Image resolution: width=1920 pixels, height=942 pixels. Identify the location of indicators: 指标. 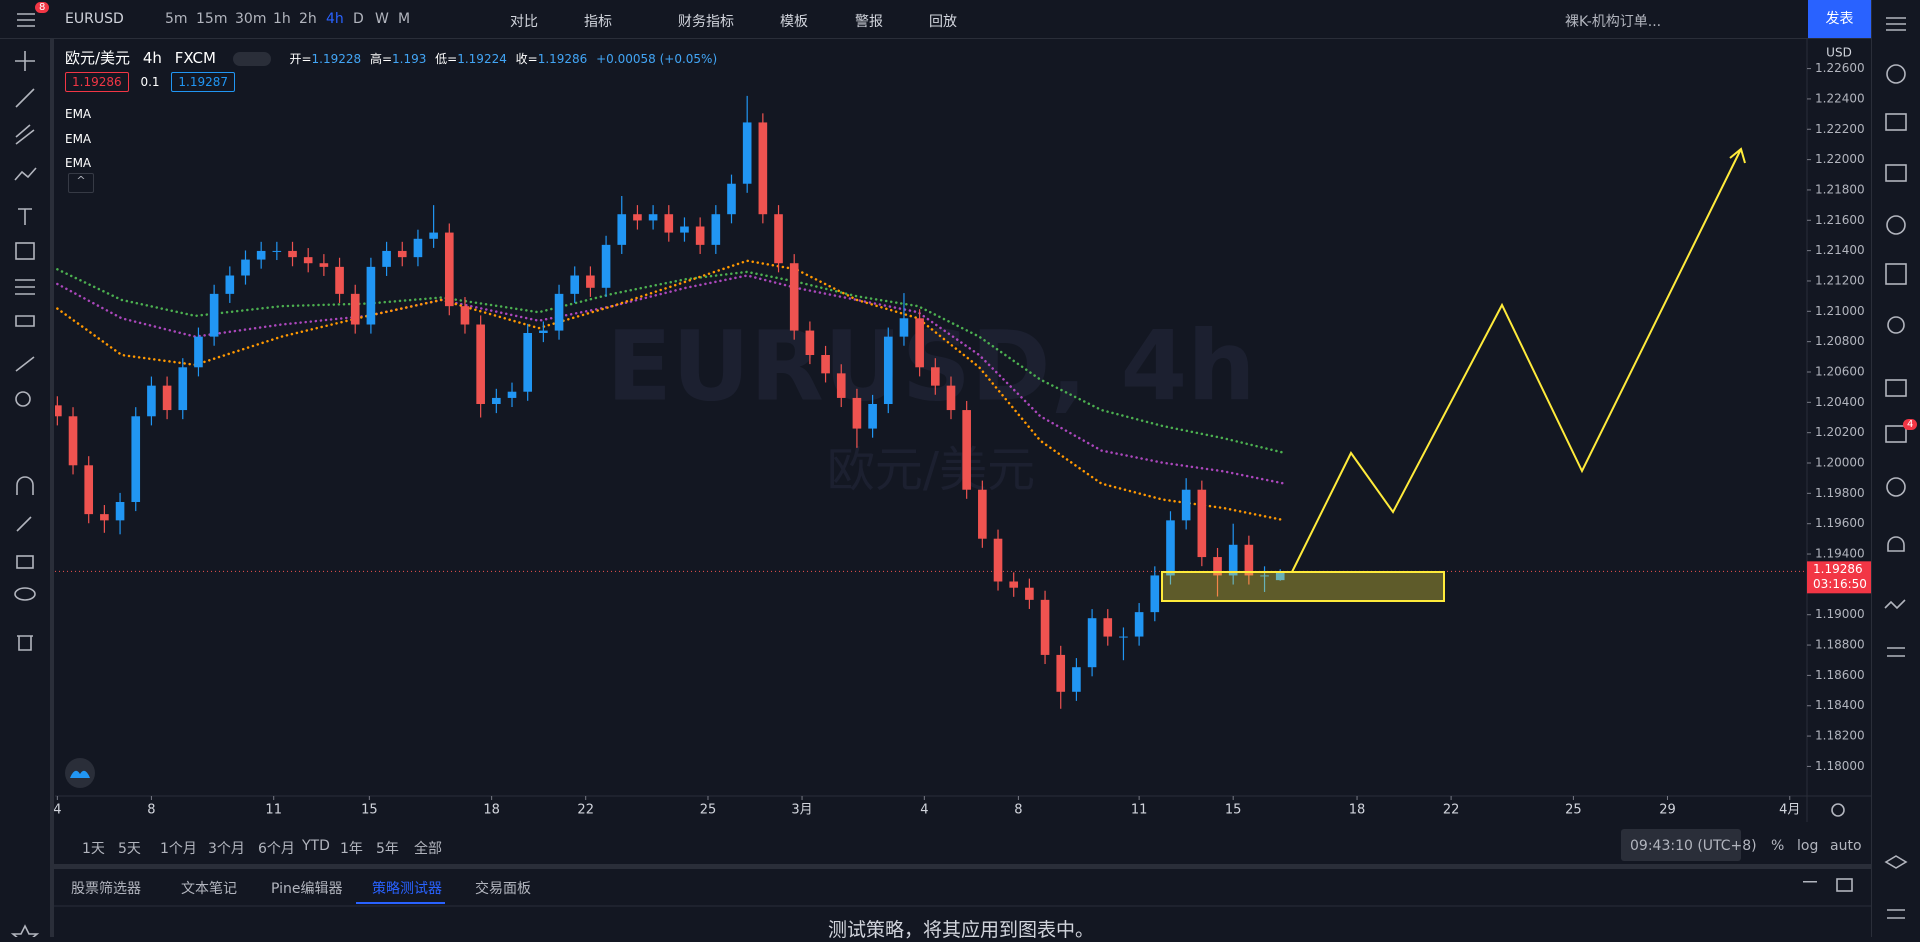
(598, 22).